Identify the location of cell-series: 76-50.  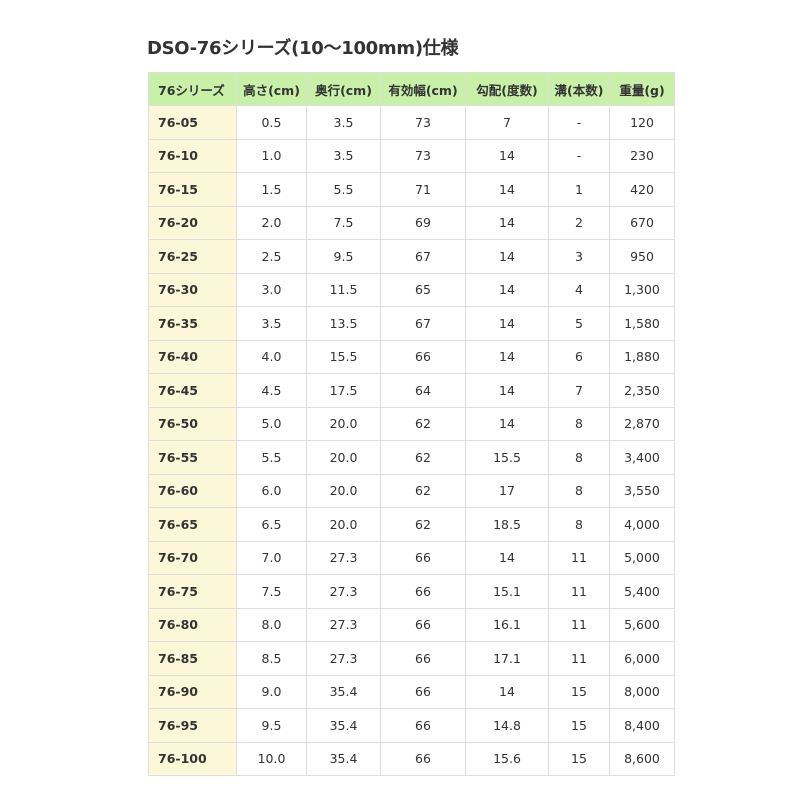
(192, 423).